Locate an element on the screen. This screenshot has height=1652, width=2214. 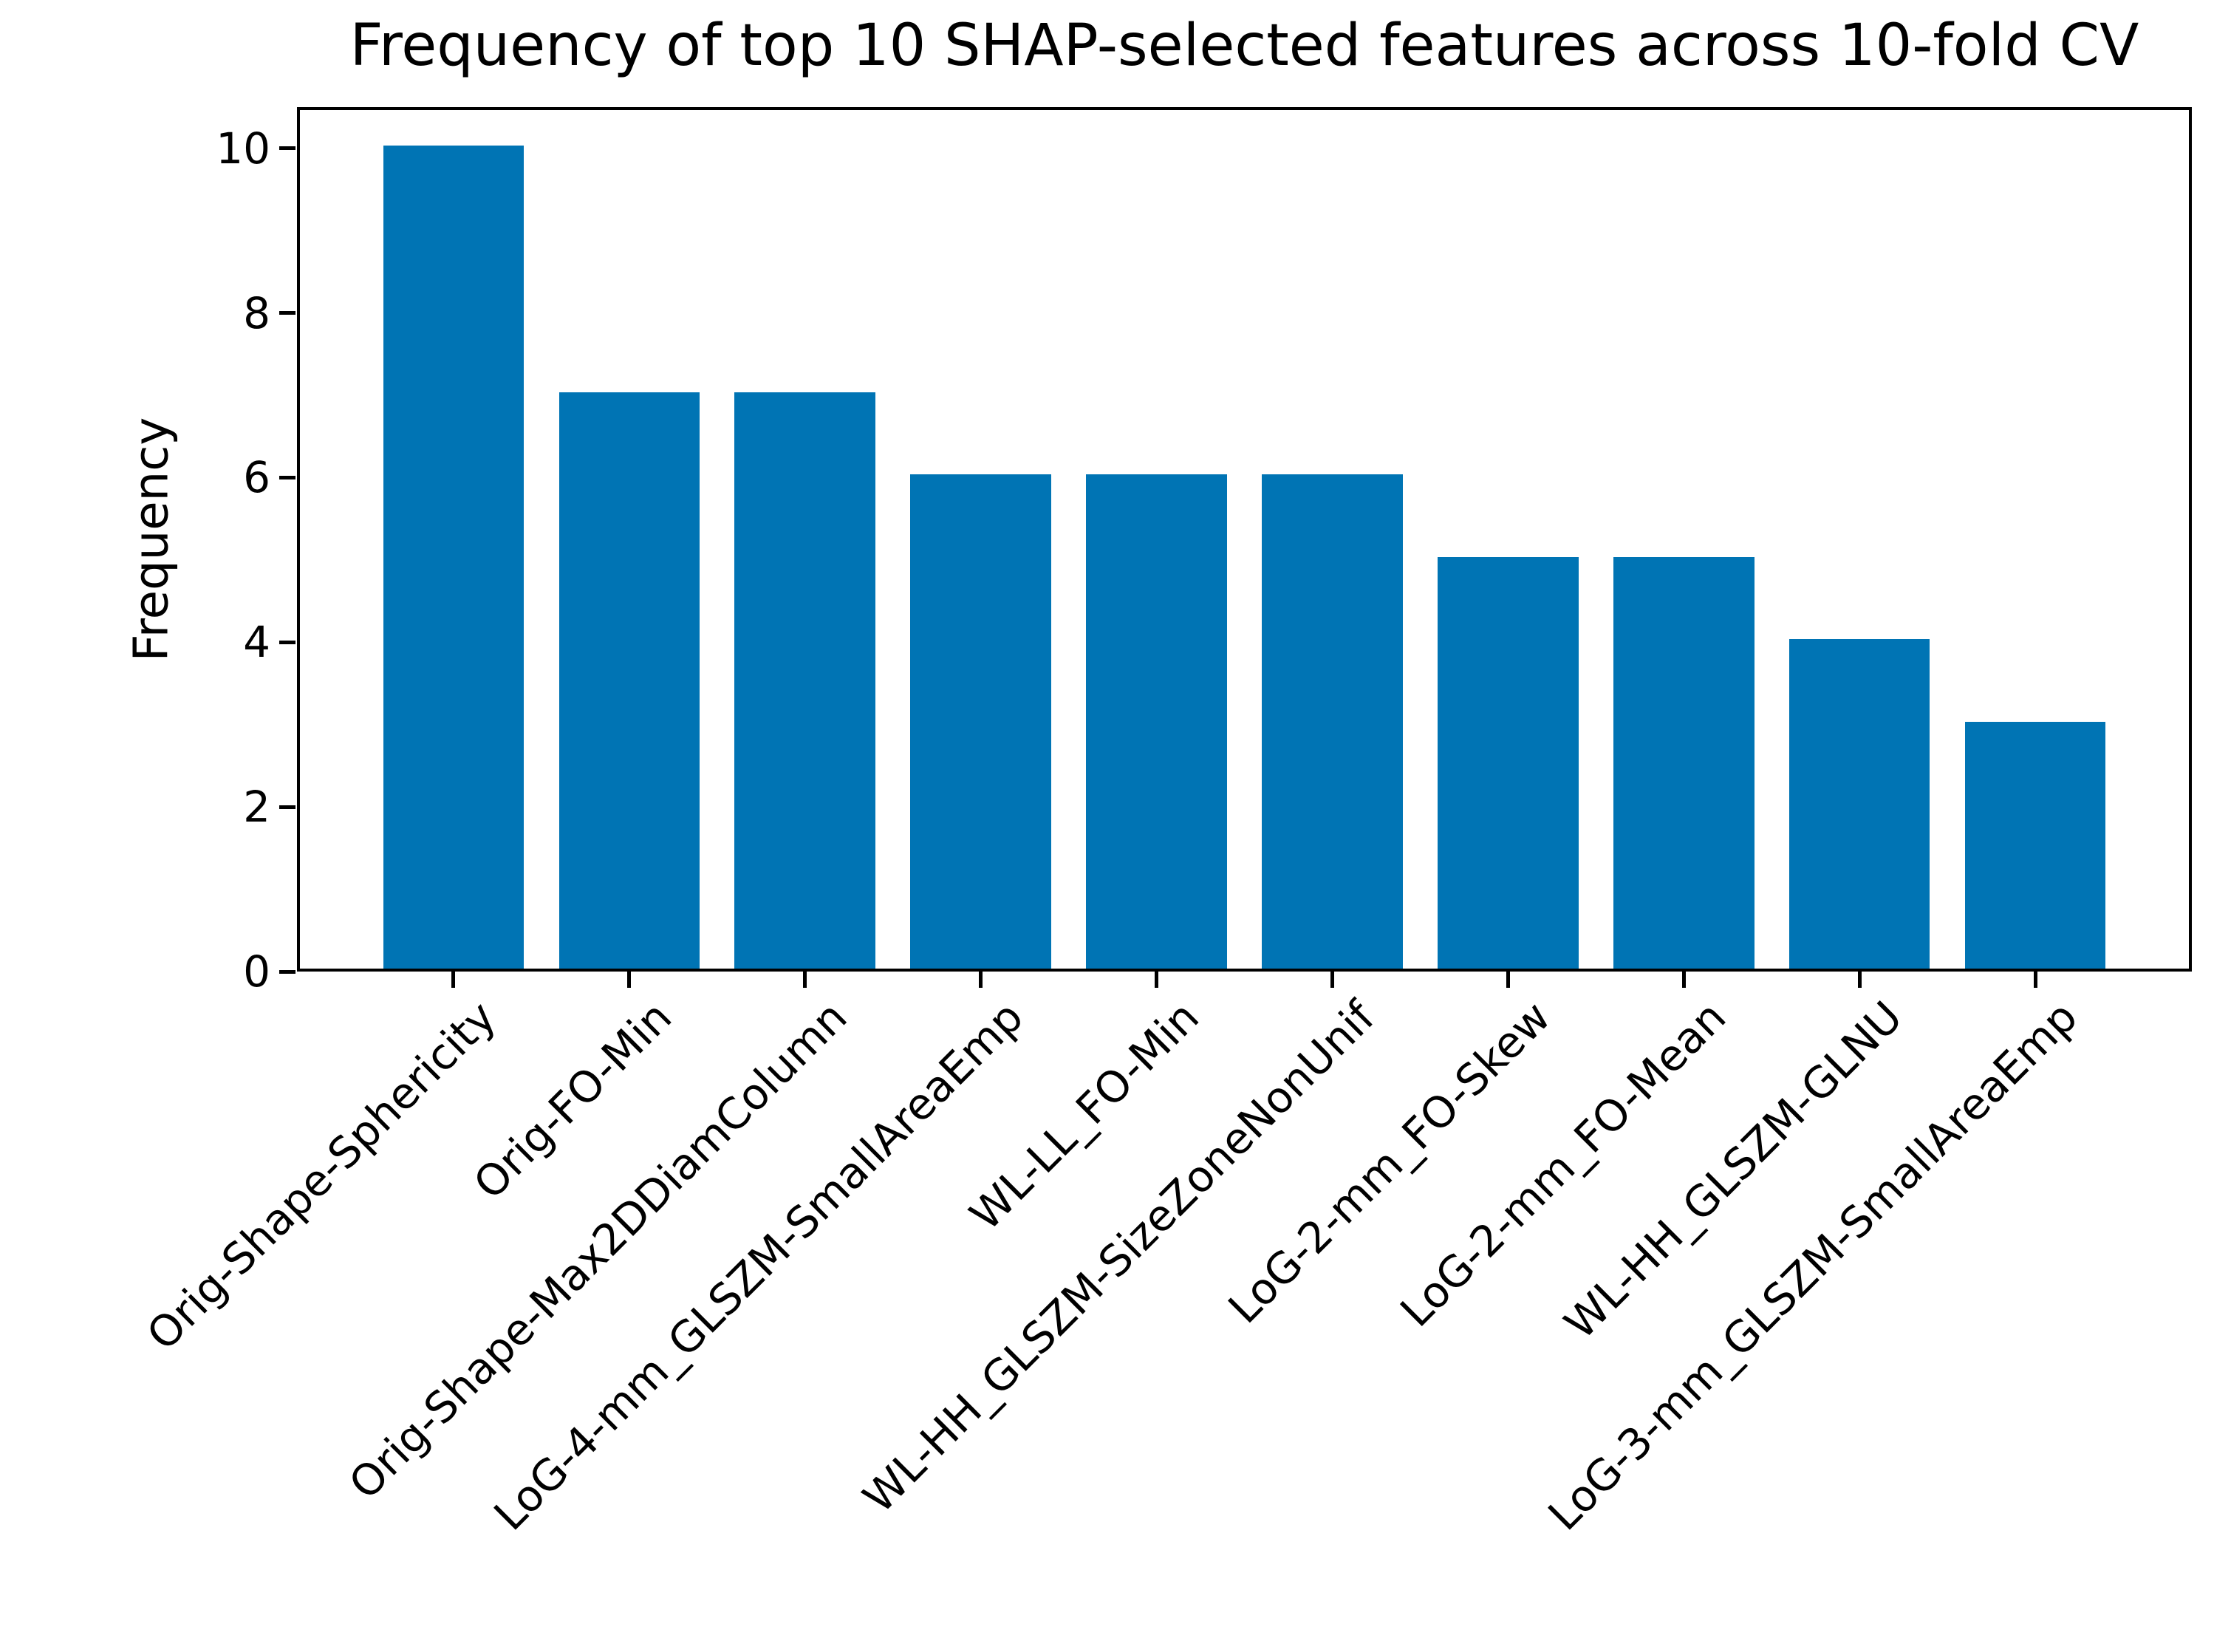
y-tick-label: 4 is located at coordinates (256, 642).